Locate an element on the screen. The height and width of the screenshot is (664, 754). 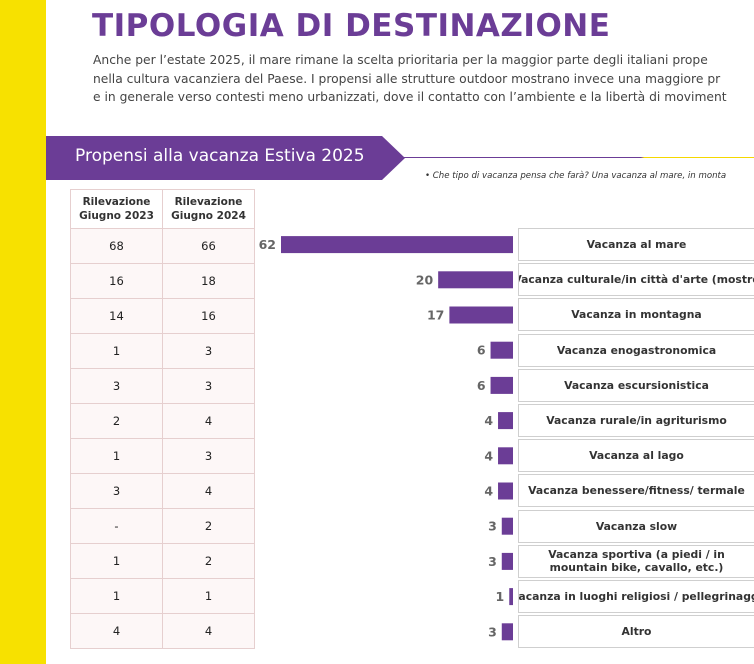
cell-2023: 4 is located at coordinates (116, 631).